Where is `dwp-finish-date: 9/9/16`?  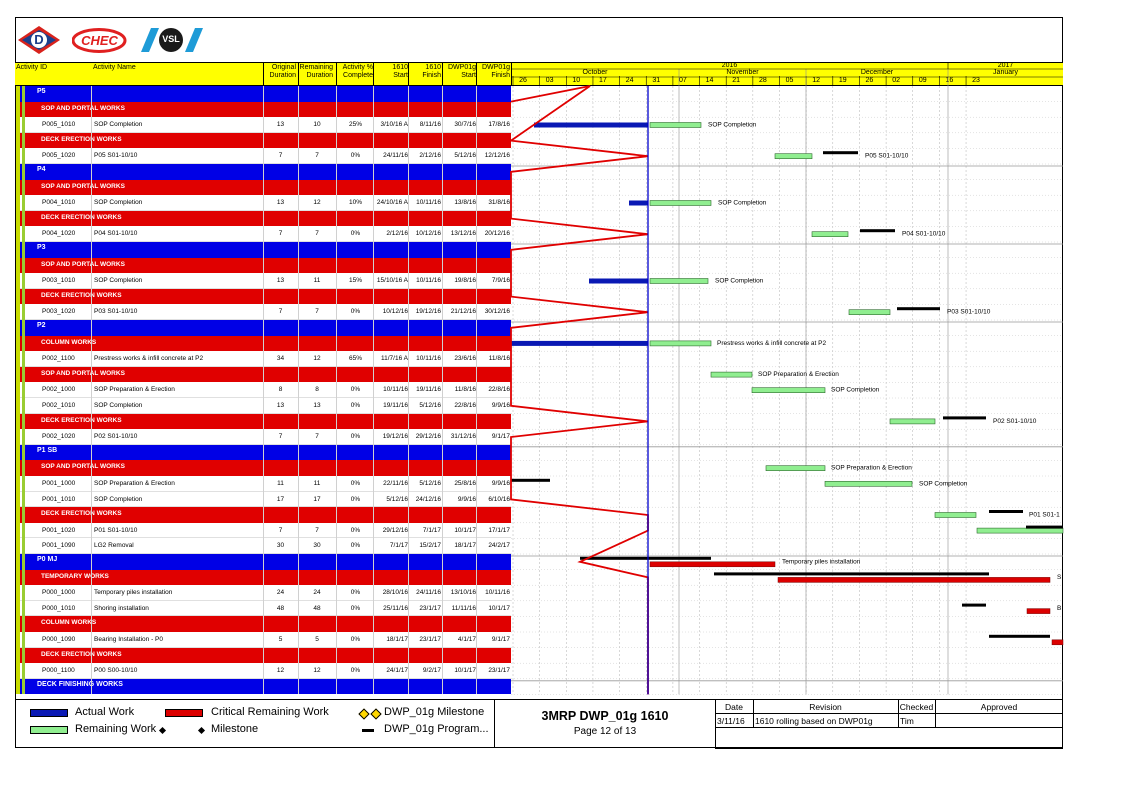 dwp-finish-date: 9/9/16 is located at coordinates (500, 483).